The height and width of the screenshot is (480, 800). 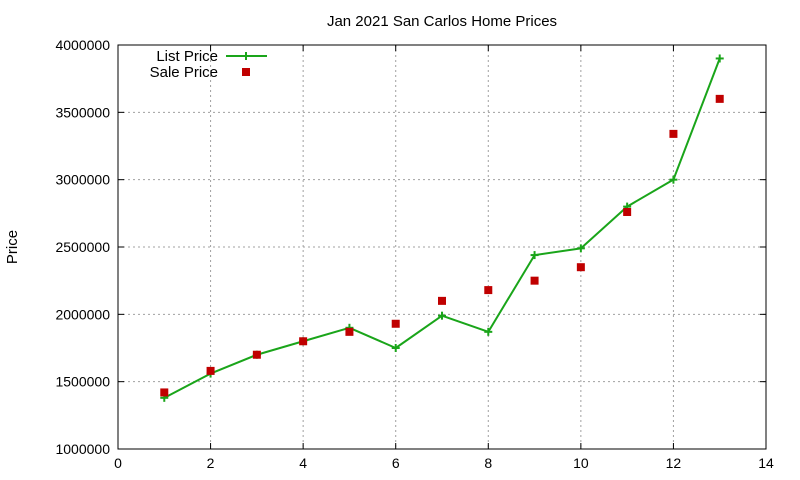 What do you see at coordinates (303, 463) in the screenshot?
I see `x-tick-label: 4` at bounding box center [303, 463].